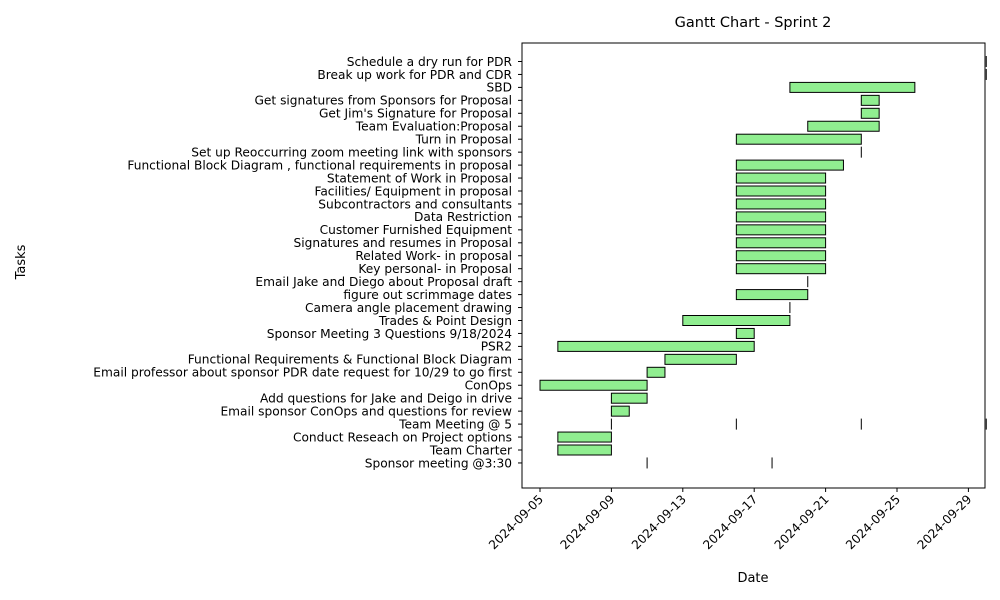 The width and height of the screenshot is (1000, 600). What do you see at coordinates (659, 522) in the screenshot?
I see `x-tick-label: 2024-09-13` at bounding box center [659, 522].